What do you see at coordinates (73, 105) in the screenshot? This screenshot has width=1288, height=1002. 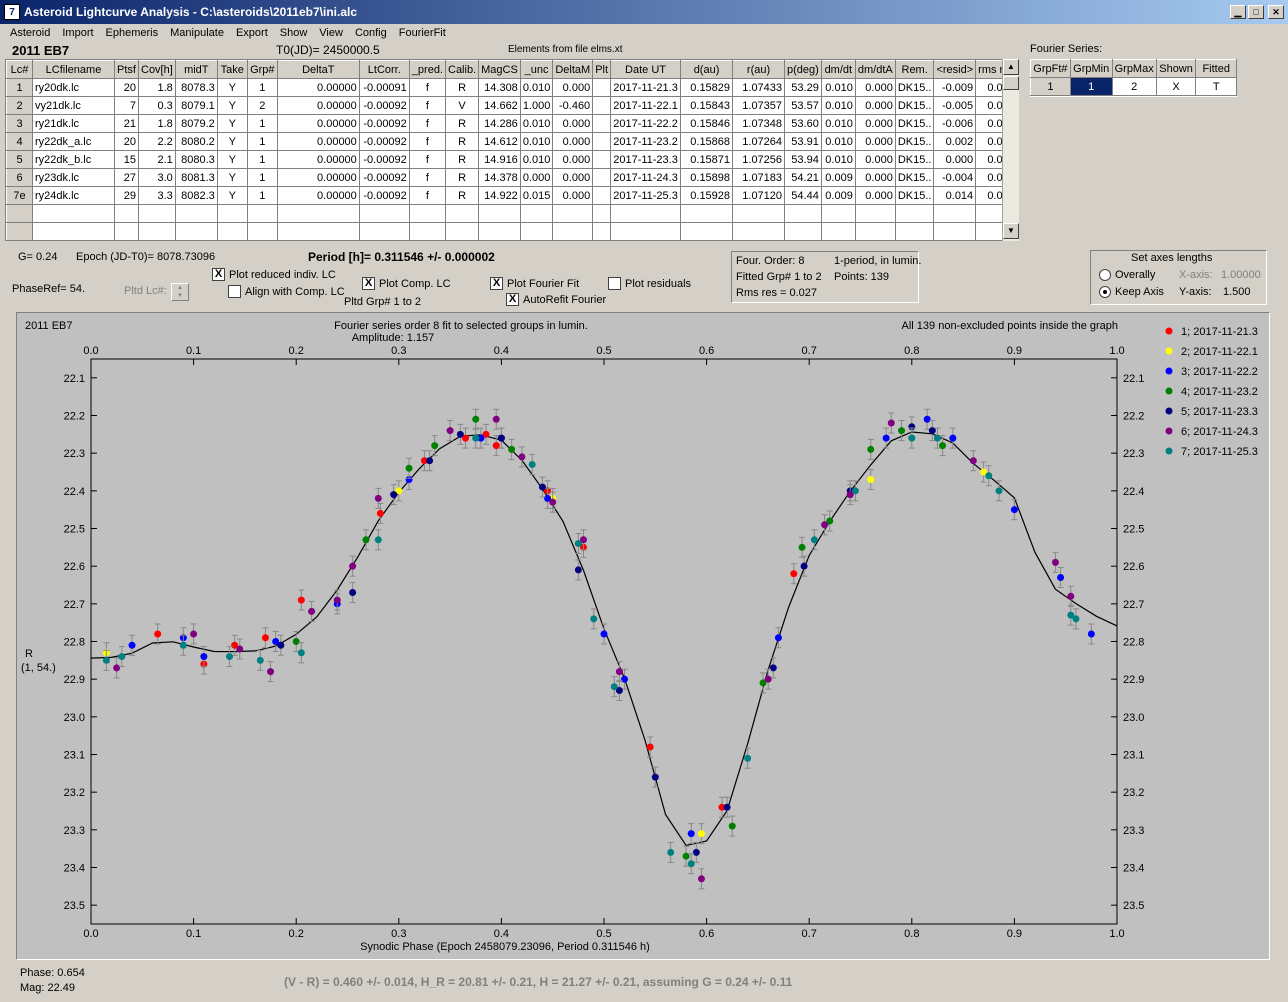 I see `table-cell: vy21dk.lc` at bounding box center [73, 105].